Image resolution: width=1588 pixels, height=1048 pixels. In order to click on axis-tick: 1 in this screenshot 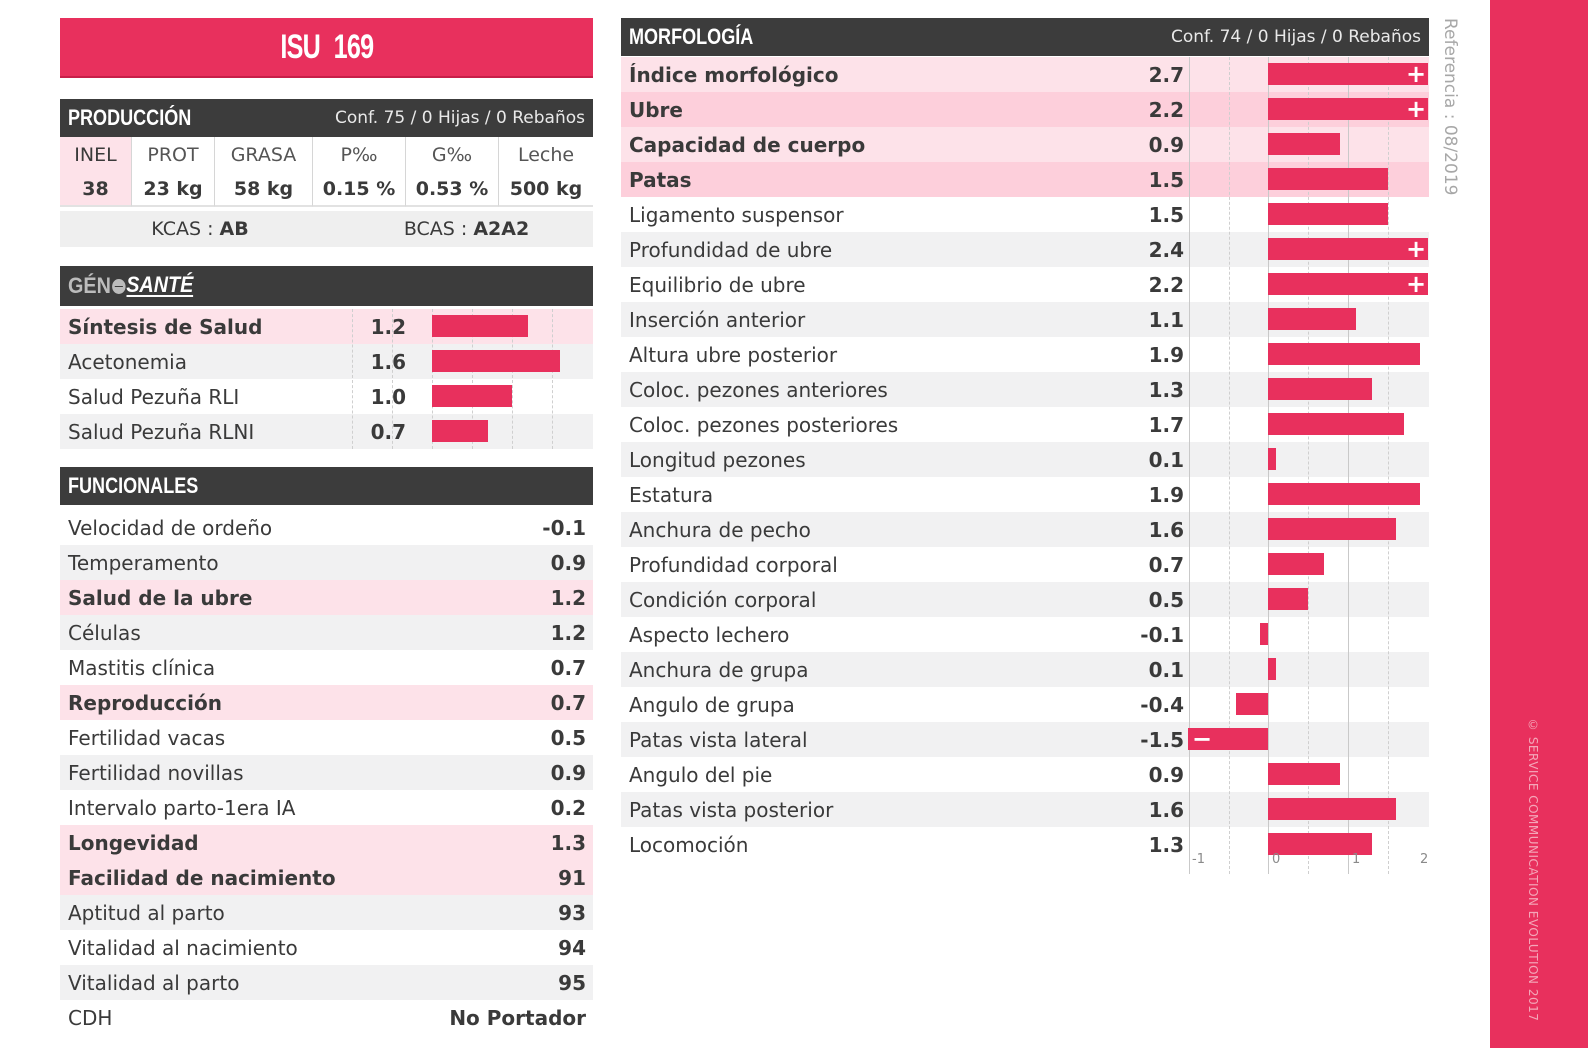, I will do `click(1356, 859)`.